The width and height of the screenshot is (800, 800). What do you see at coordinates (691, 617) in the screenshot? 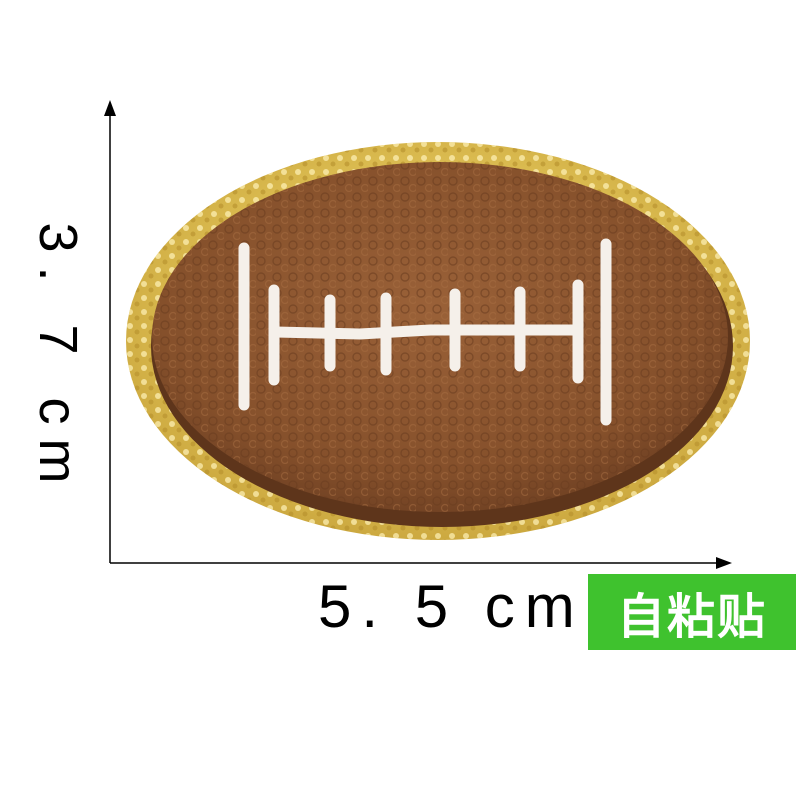
I see `badge-text: 自粘贴` at bounding box center [691, 617].